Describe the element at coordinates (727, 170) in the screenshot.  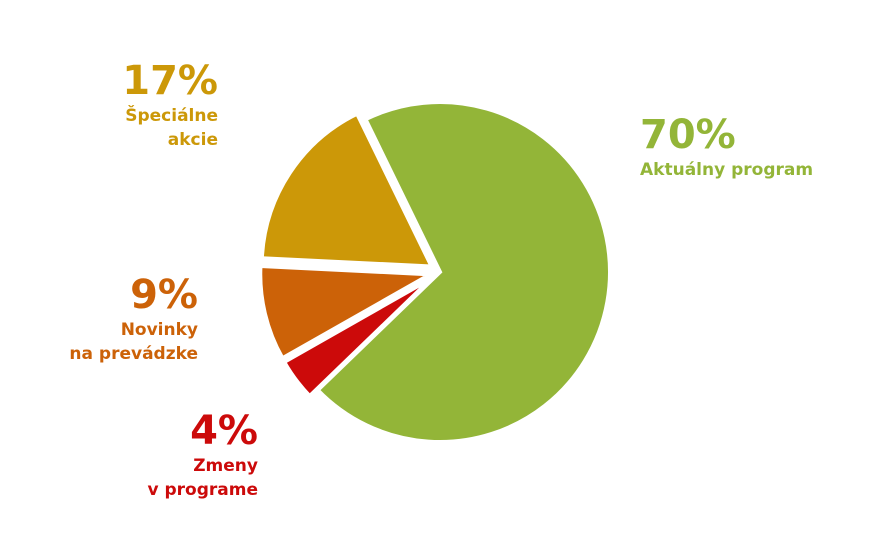
I see `category-label: Aktuálny program` at that location.